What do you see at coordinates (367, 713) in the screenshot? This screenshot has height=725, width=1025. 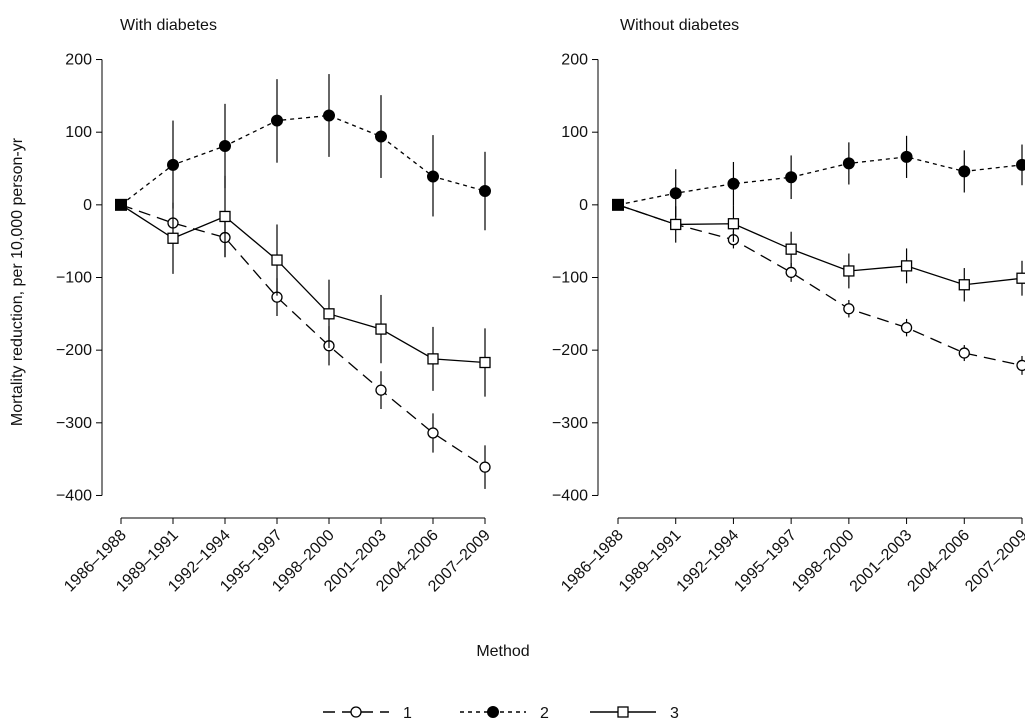 I see `legend-entry-1: 1` at bounding box center [367, 713].